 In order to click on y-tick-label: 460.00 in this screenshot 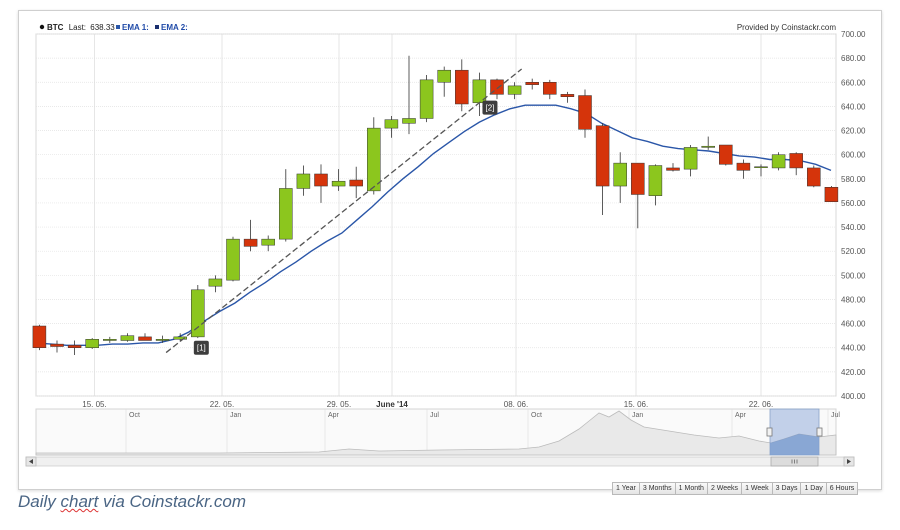, I will do `click(853, 324)`.